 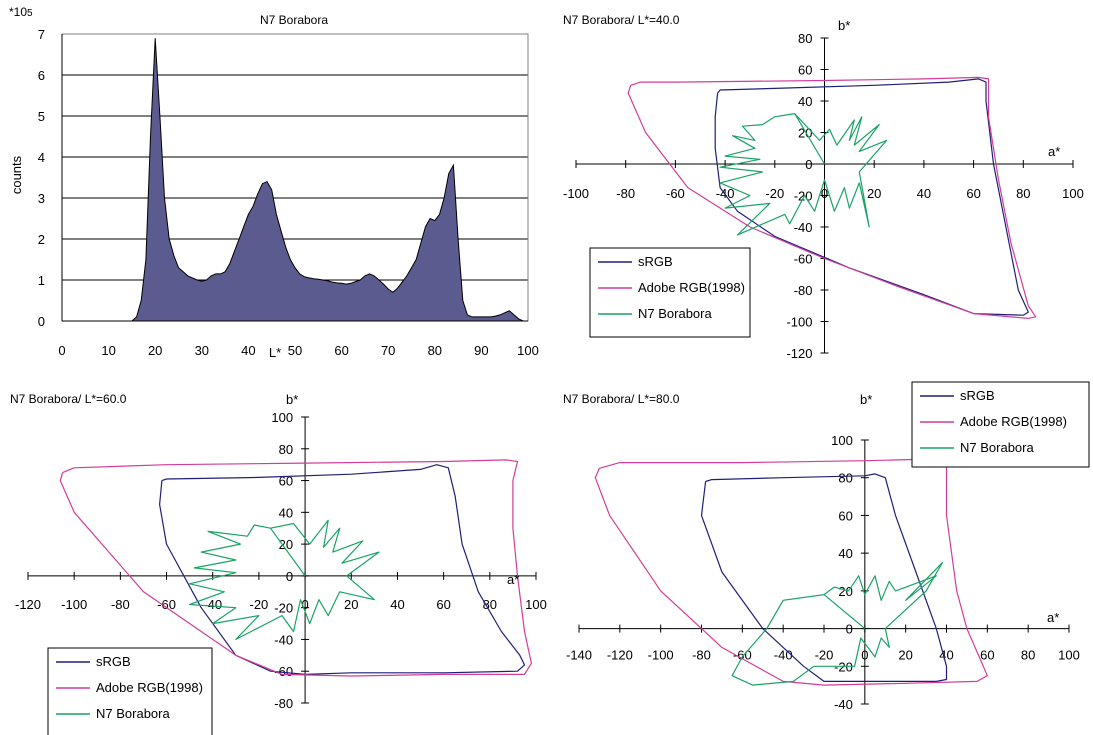 I want to click on x-tick-label: 10, so click(x=108, y=350).